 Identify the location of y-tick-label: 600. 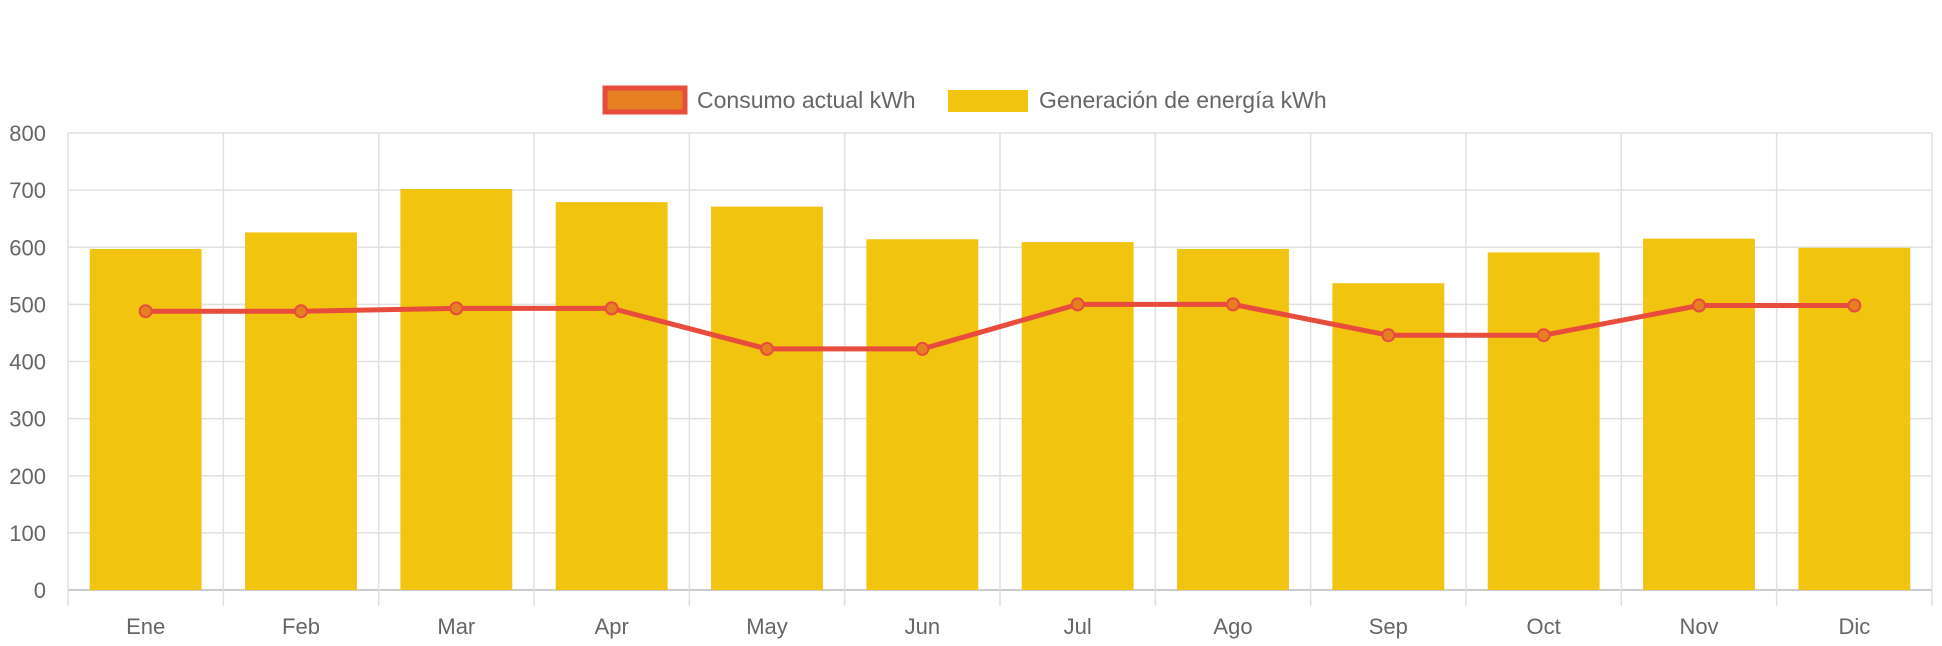
(27, 247).